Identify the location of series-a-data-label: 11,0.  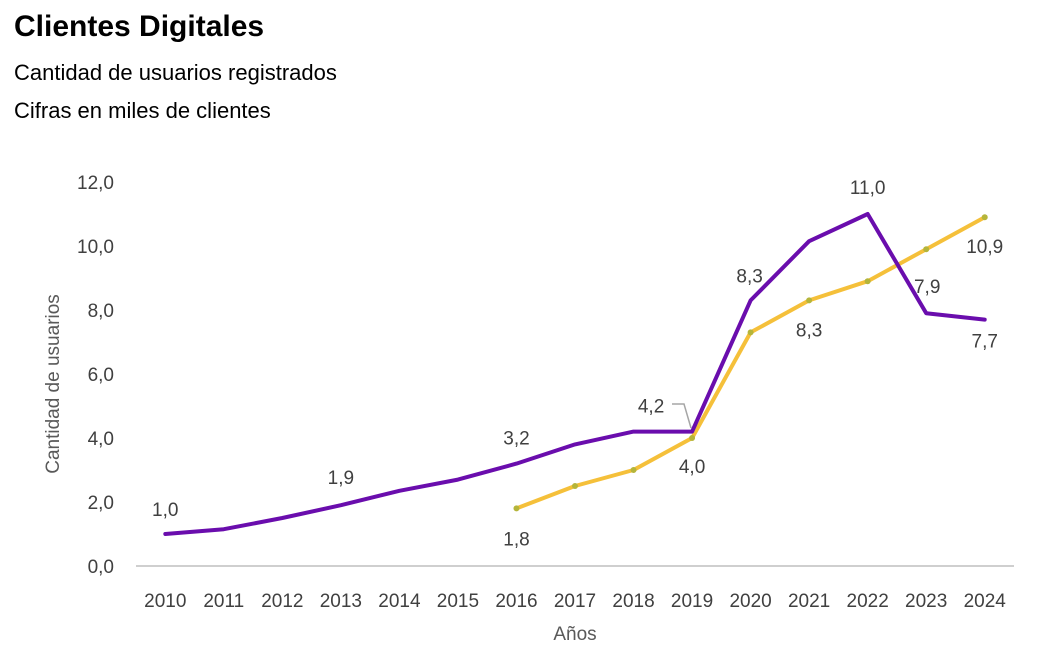
(868, 188).